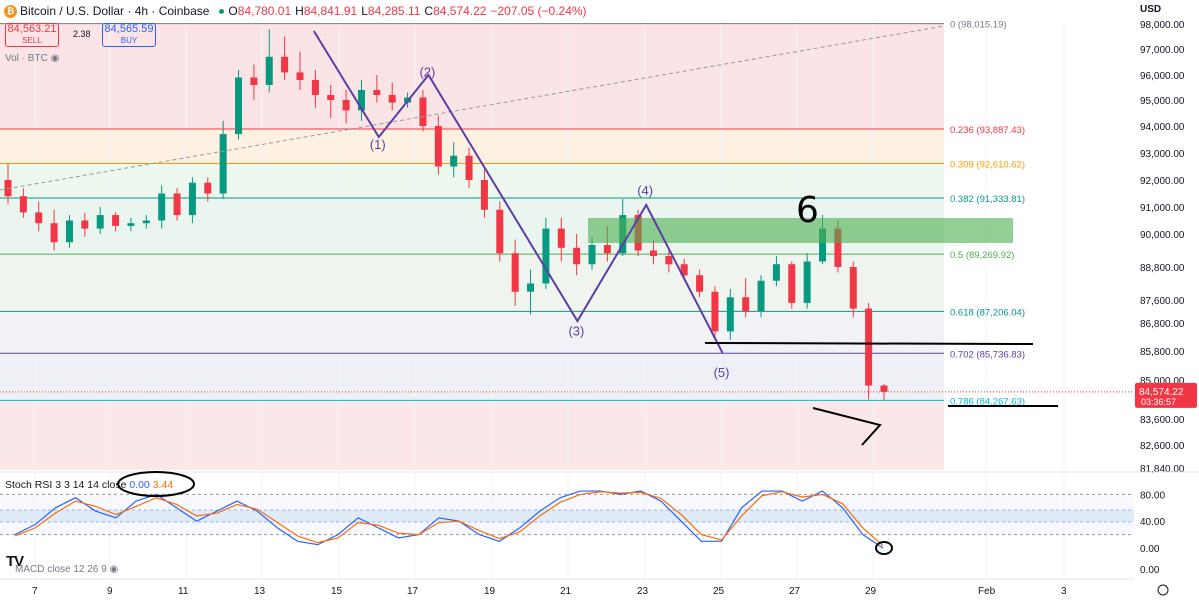  What do you see at coordinates (1162, 381) in the screenshot?
I see `price-tick: 85,000.00` at bounding box center [1162, 381].